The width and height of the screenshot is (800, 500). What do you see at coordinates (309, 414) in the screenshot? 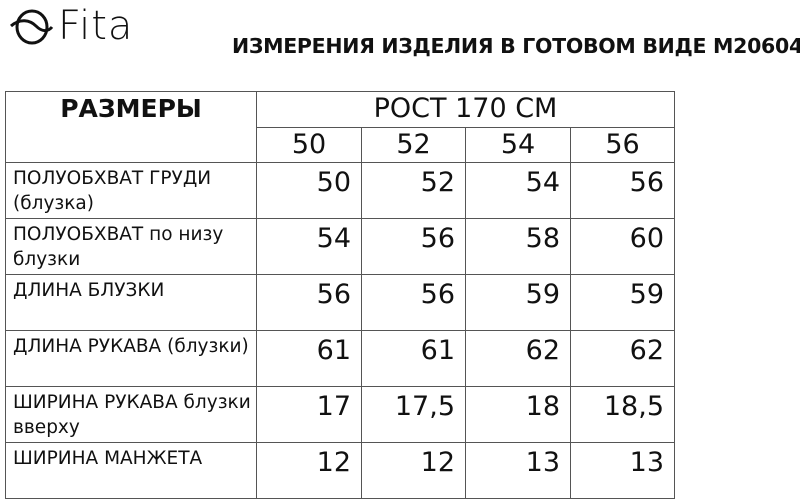
I see `measurement-value: 17` at bounding box center [309, 414].